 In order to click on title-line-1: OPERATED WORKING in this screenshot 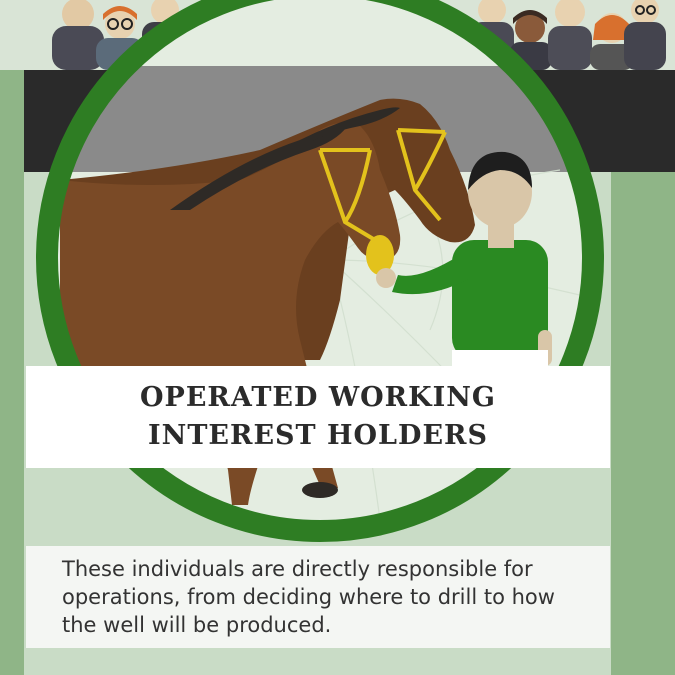, I will do `click(318, 397)`.